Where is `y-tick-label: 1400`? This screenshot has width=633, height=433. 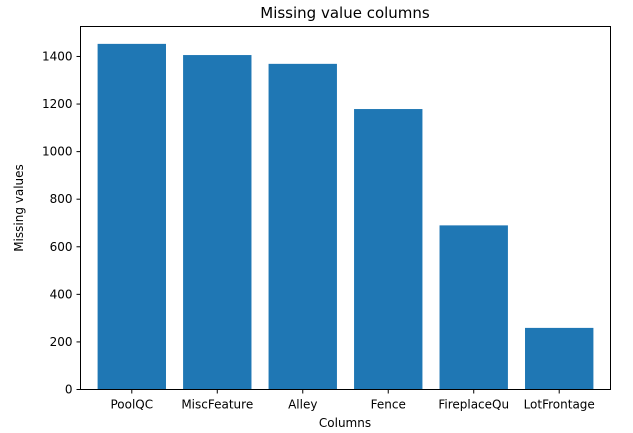 y-tick-label: 1400 is located at coordinates (57, 56).